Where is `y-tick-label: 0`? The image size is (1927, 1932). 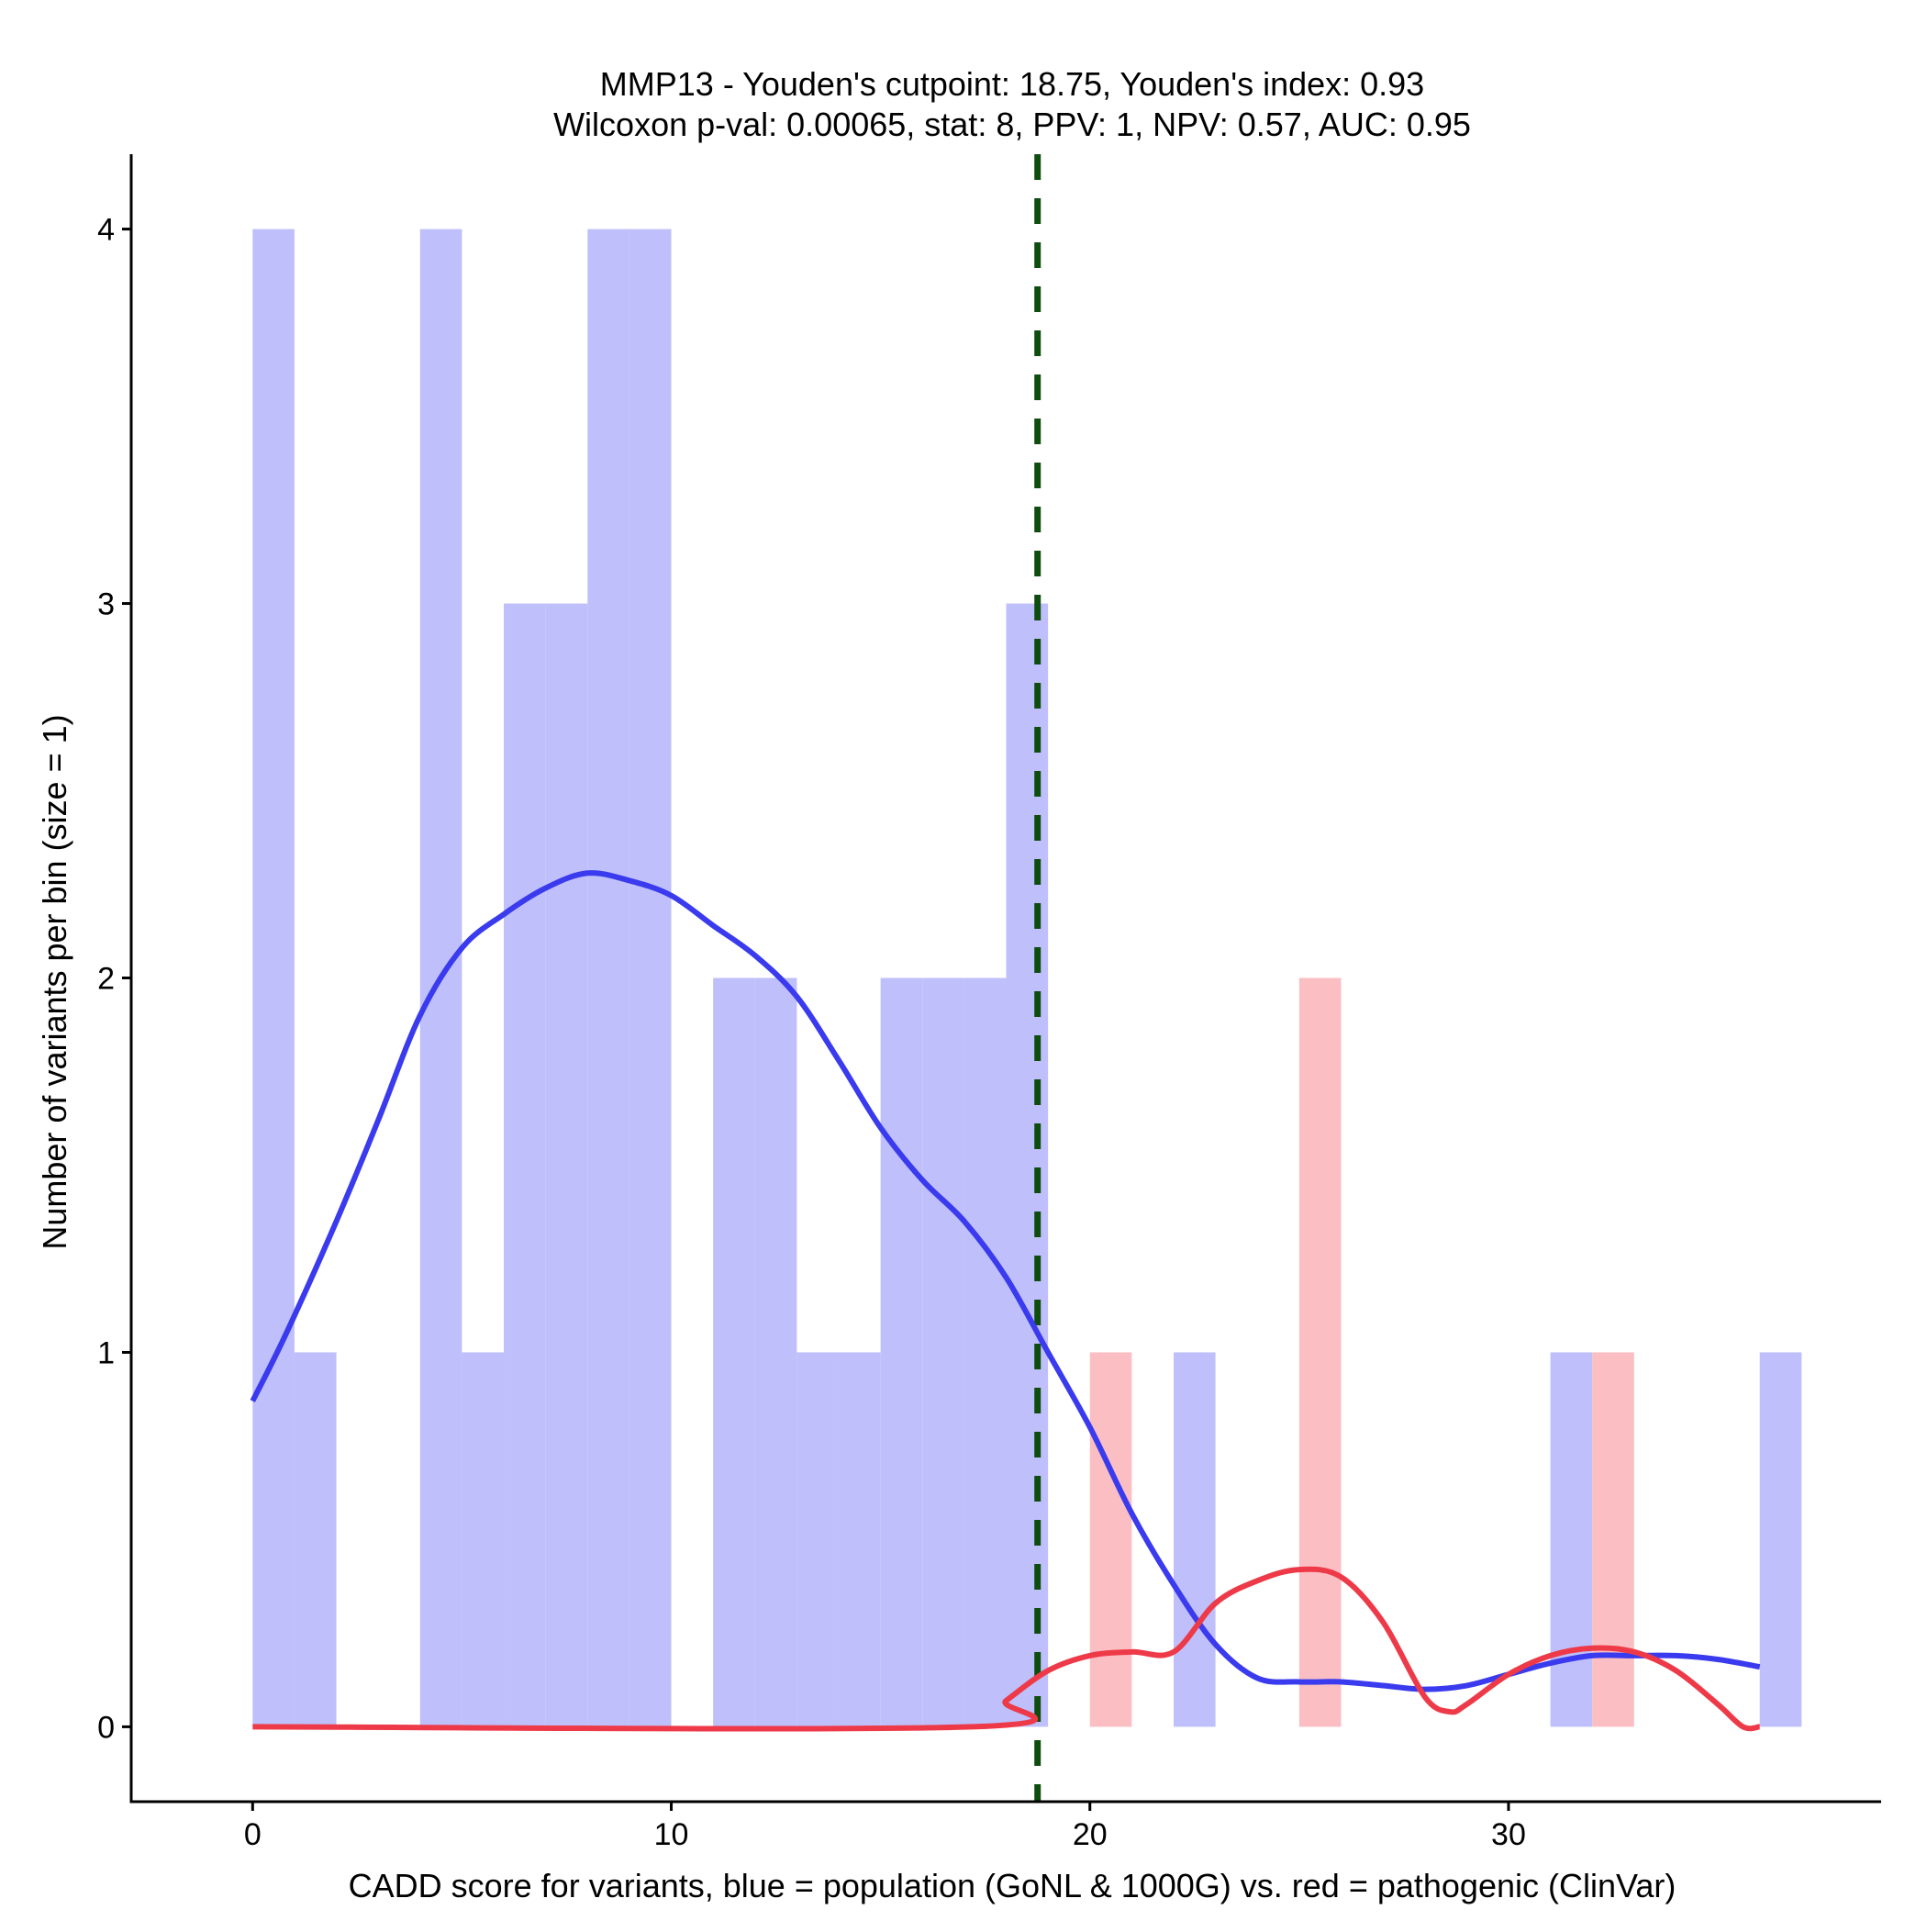
y-tick-label: 0 is located at coordinates (106, 1727).